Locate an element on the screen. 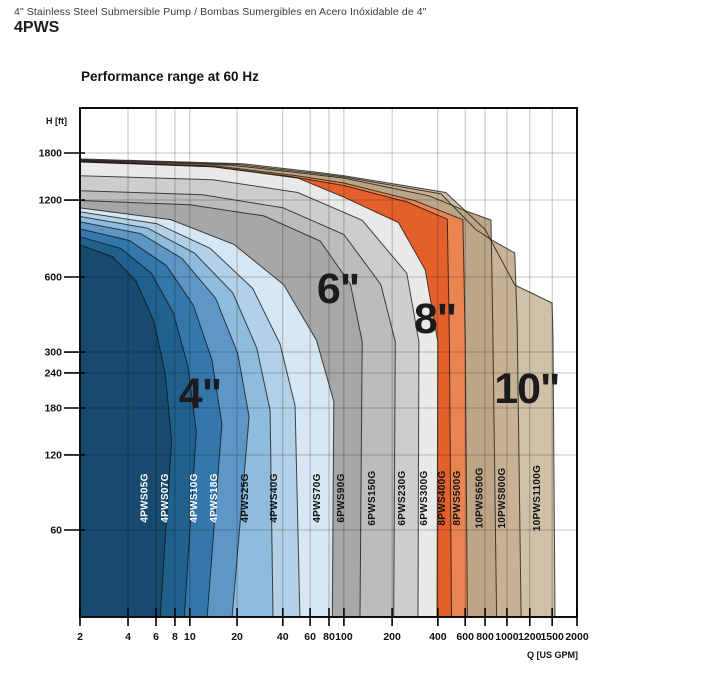  pump-label-10PWS650G: 10PWS650G is located at coordinates (479, 497).